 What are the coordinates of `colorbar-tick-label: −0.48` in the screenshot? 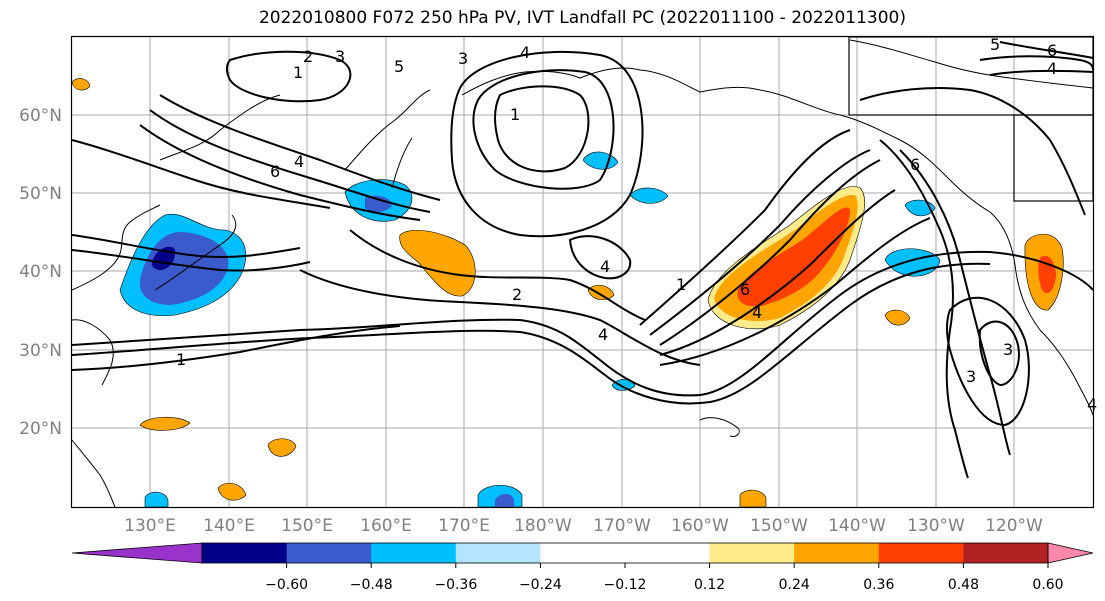 It's located at (371, 585).